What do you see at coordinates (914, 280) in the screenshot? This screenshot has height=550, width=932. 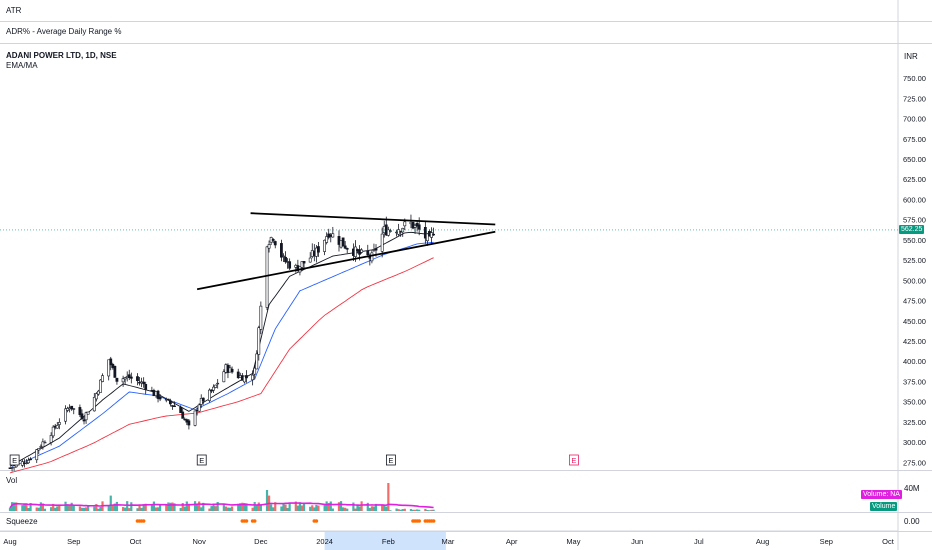 I see `y-tick-label: 500.00` at bounding box center [914, 280].